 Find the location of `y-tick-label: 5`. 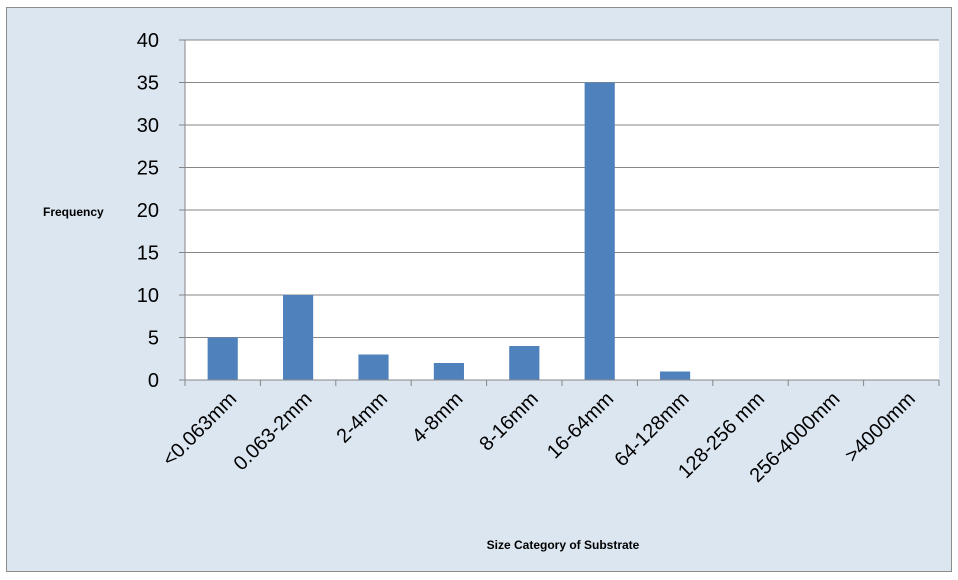

y-tick-label: 5 is located at coordinates (153, 339).